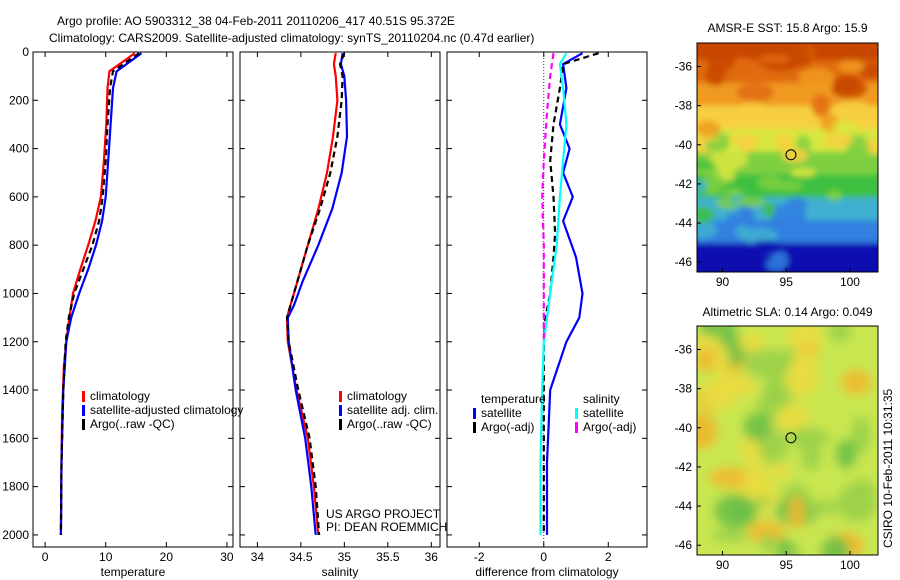  I want to click on legend-label: satellite, so click(603, 413).